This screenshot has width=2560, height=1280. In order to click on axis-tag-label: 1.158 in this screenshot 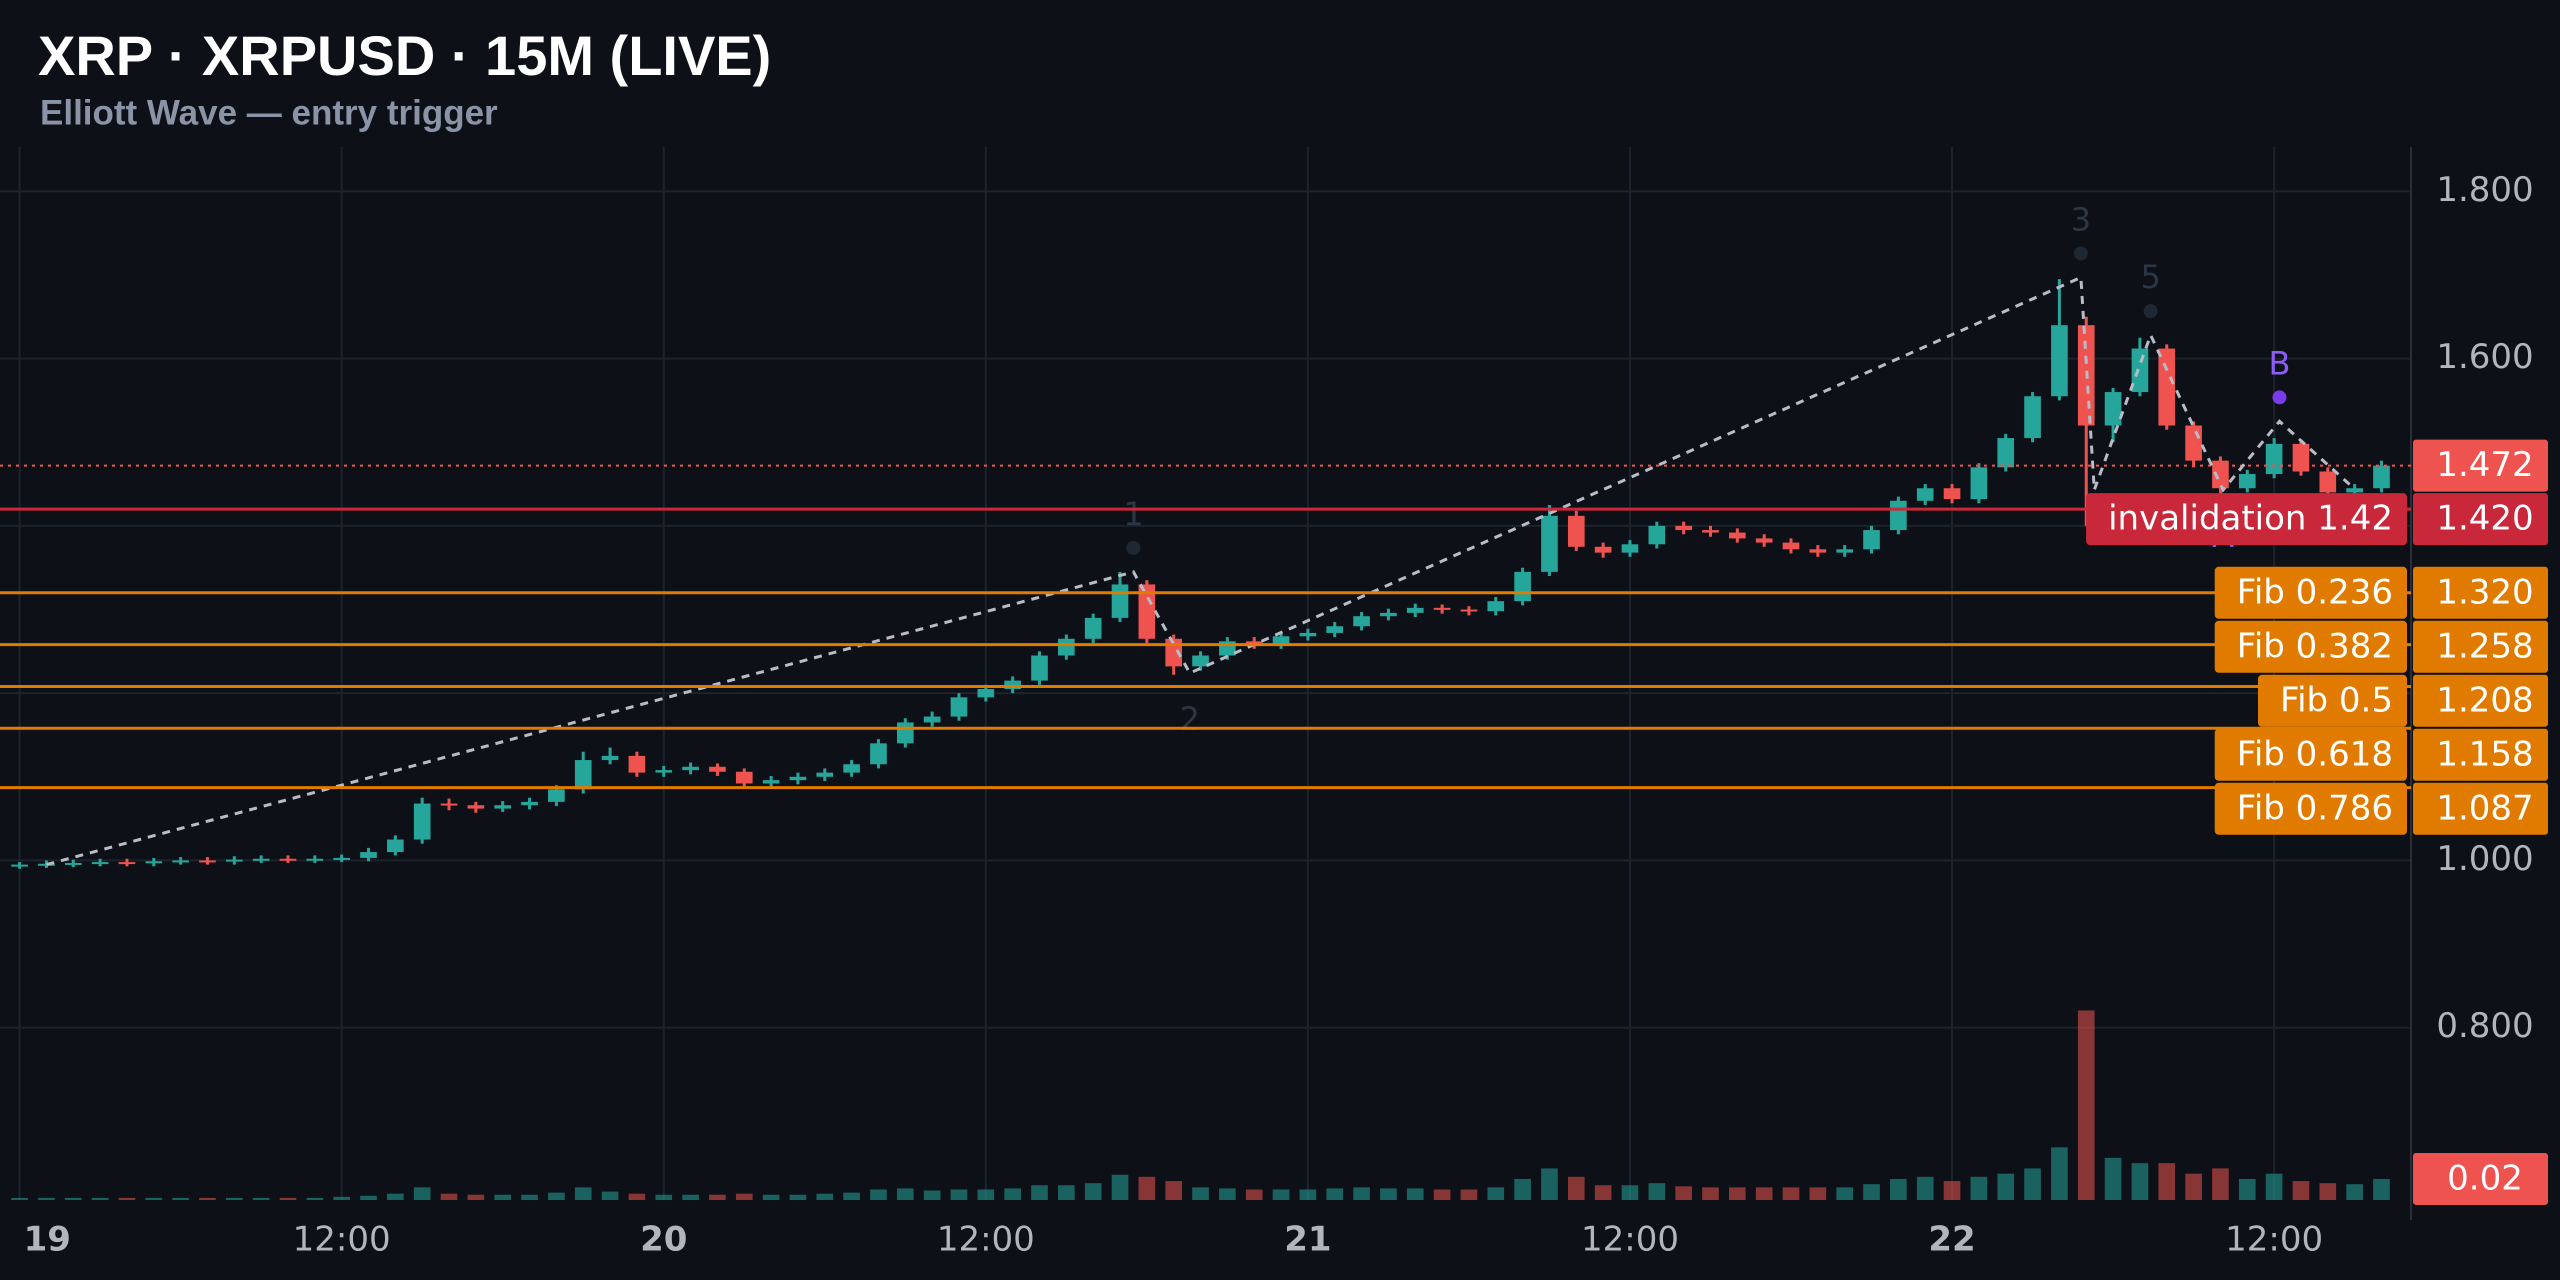, I will do `click(2484, 754)`.